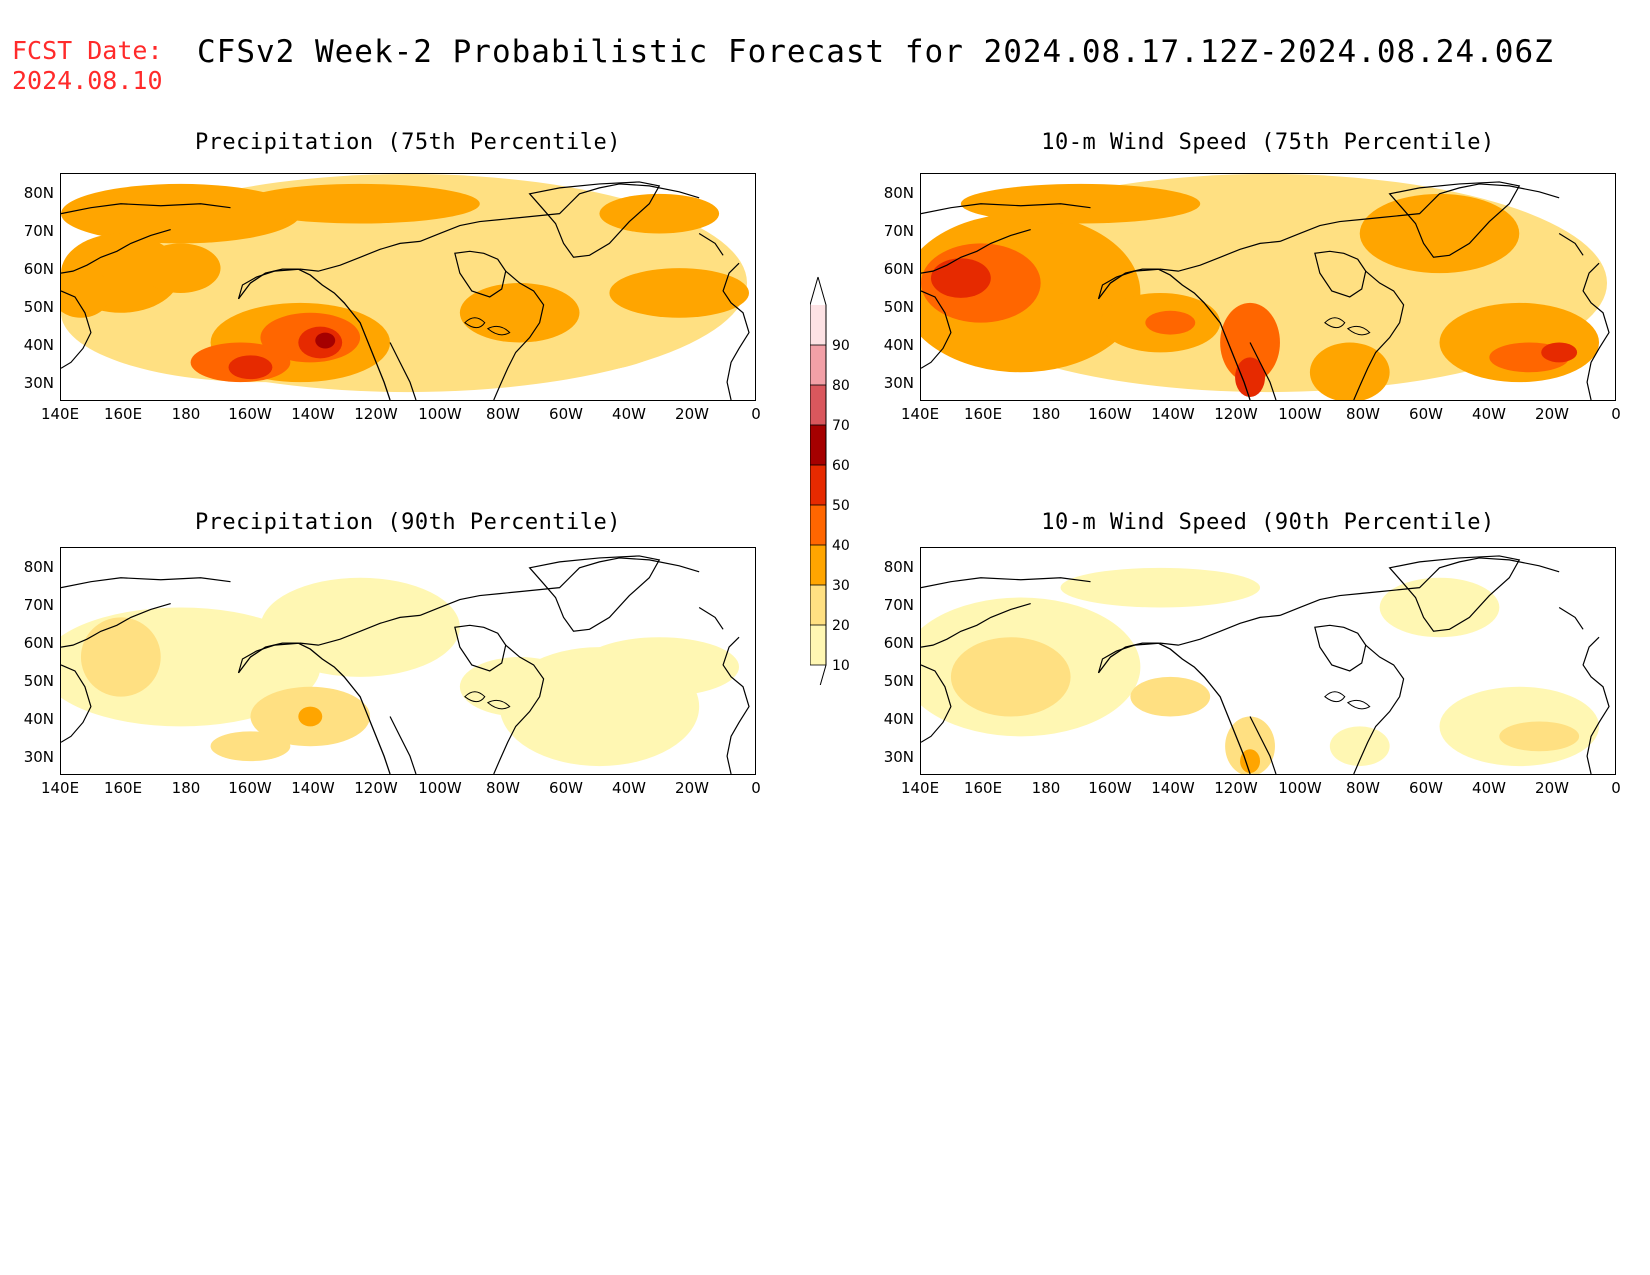 The image size is (1650, 1275). I want to click on colorbar-label: 30, so click(841, 586).